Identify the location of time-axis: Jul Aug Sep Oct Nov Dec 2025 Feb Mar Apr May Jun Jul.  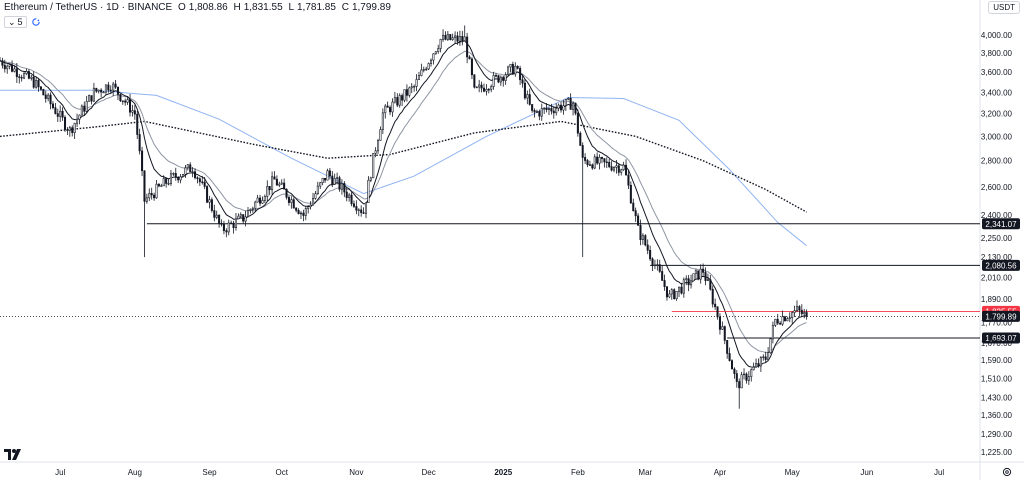
(499, 472).